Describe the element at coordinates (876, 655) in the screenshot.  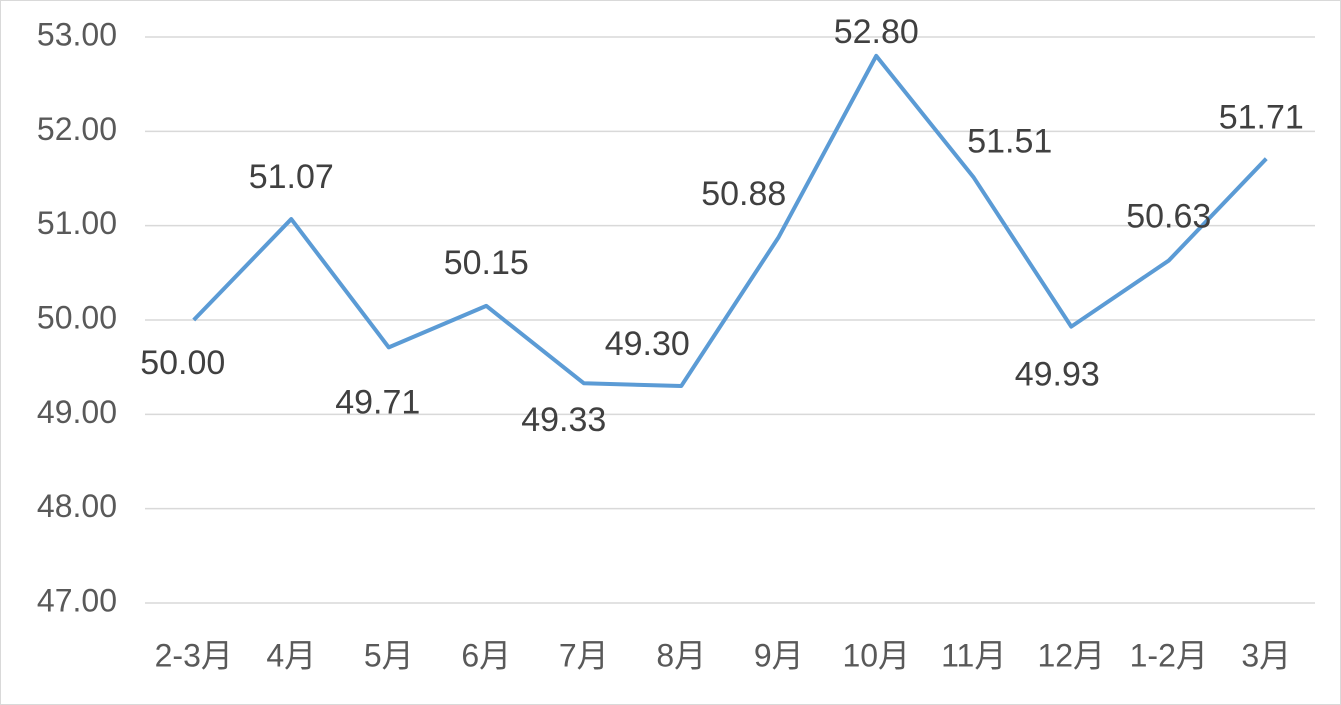
I see `x-tick-label: 10月` at that location.